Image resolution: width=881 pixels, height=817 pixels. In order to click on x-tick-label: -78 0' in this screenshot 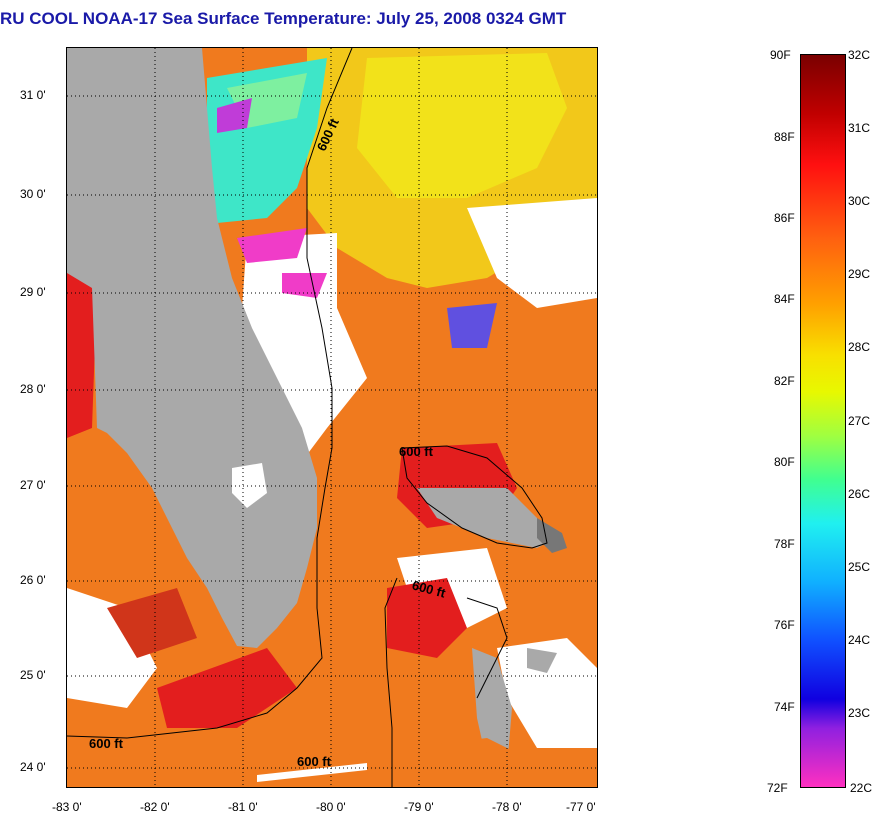, I will do `click(507, 807)`.